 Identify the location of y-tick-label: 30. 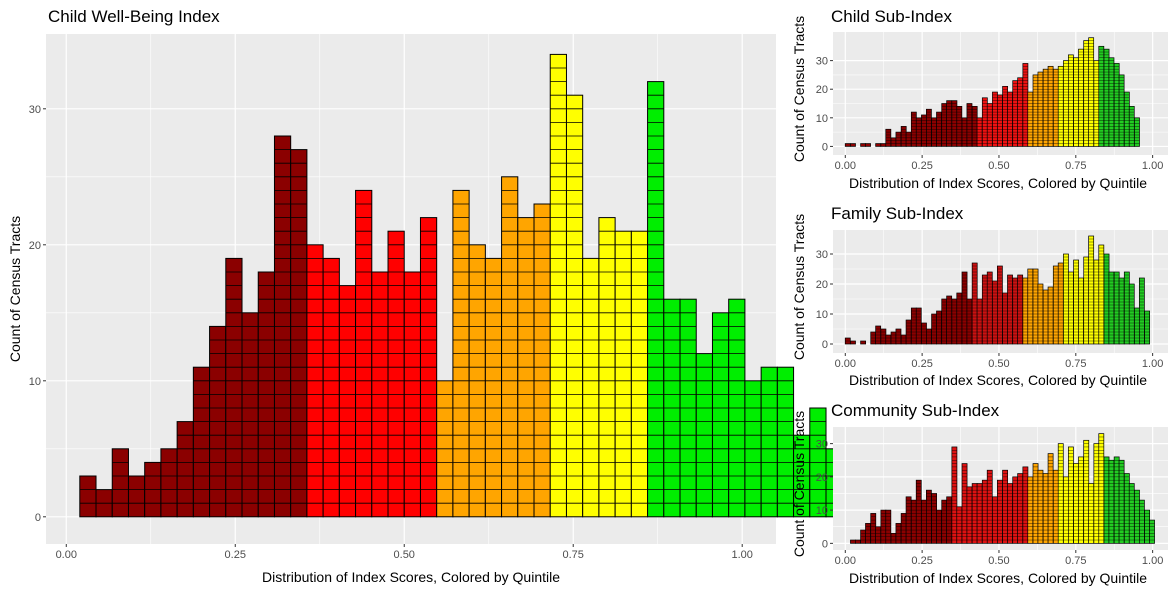
(35, 110).